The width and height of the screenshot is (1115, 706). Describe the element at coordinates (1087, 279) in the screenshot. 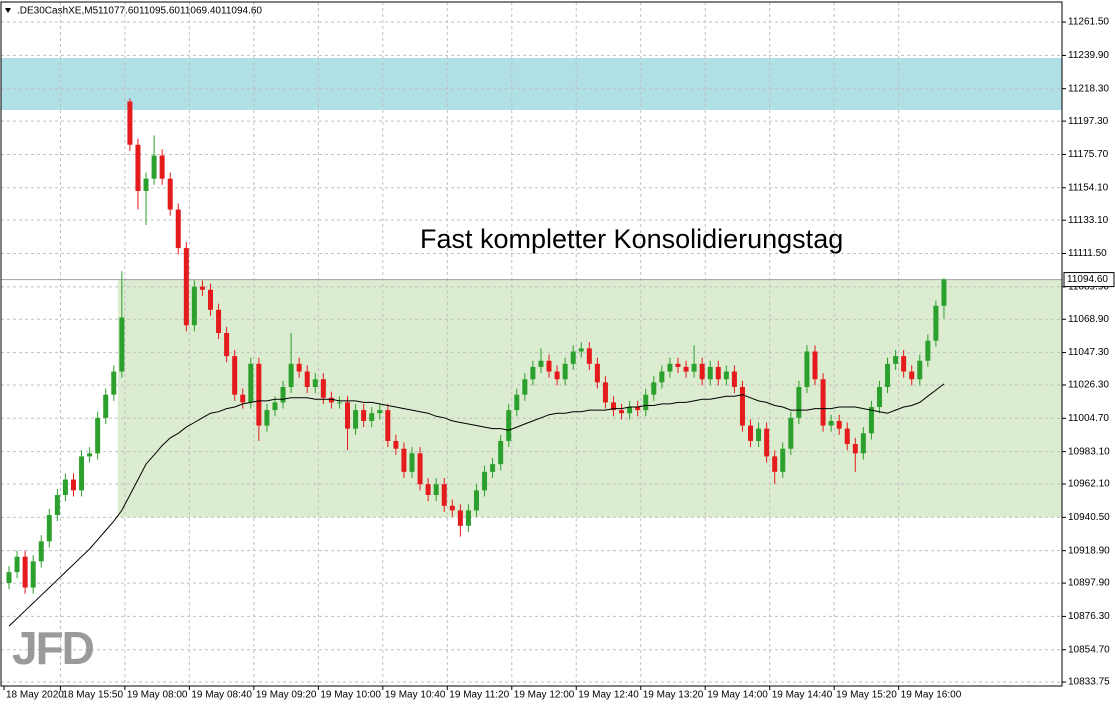

I see `current-price-label: 11094.60` at that location.